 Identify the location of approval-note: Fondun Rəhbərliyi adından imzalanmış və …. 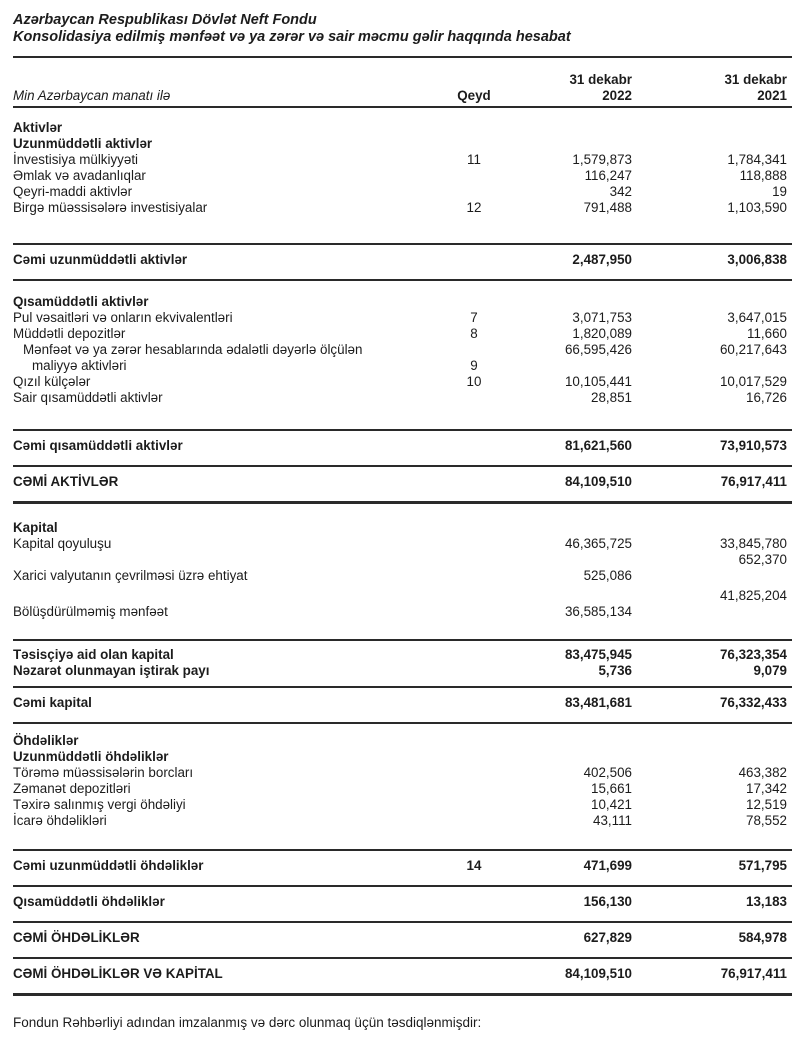
(247, 1022).